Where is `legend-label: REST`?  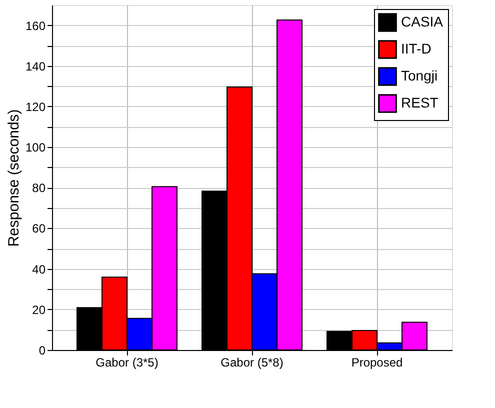
legend-label: REST is located at coordinates (420, 102).